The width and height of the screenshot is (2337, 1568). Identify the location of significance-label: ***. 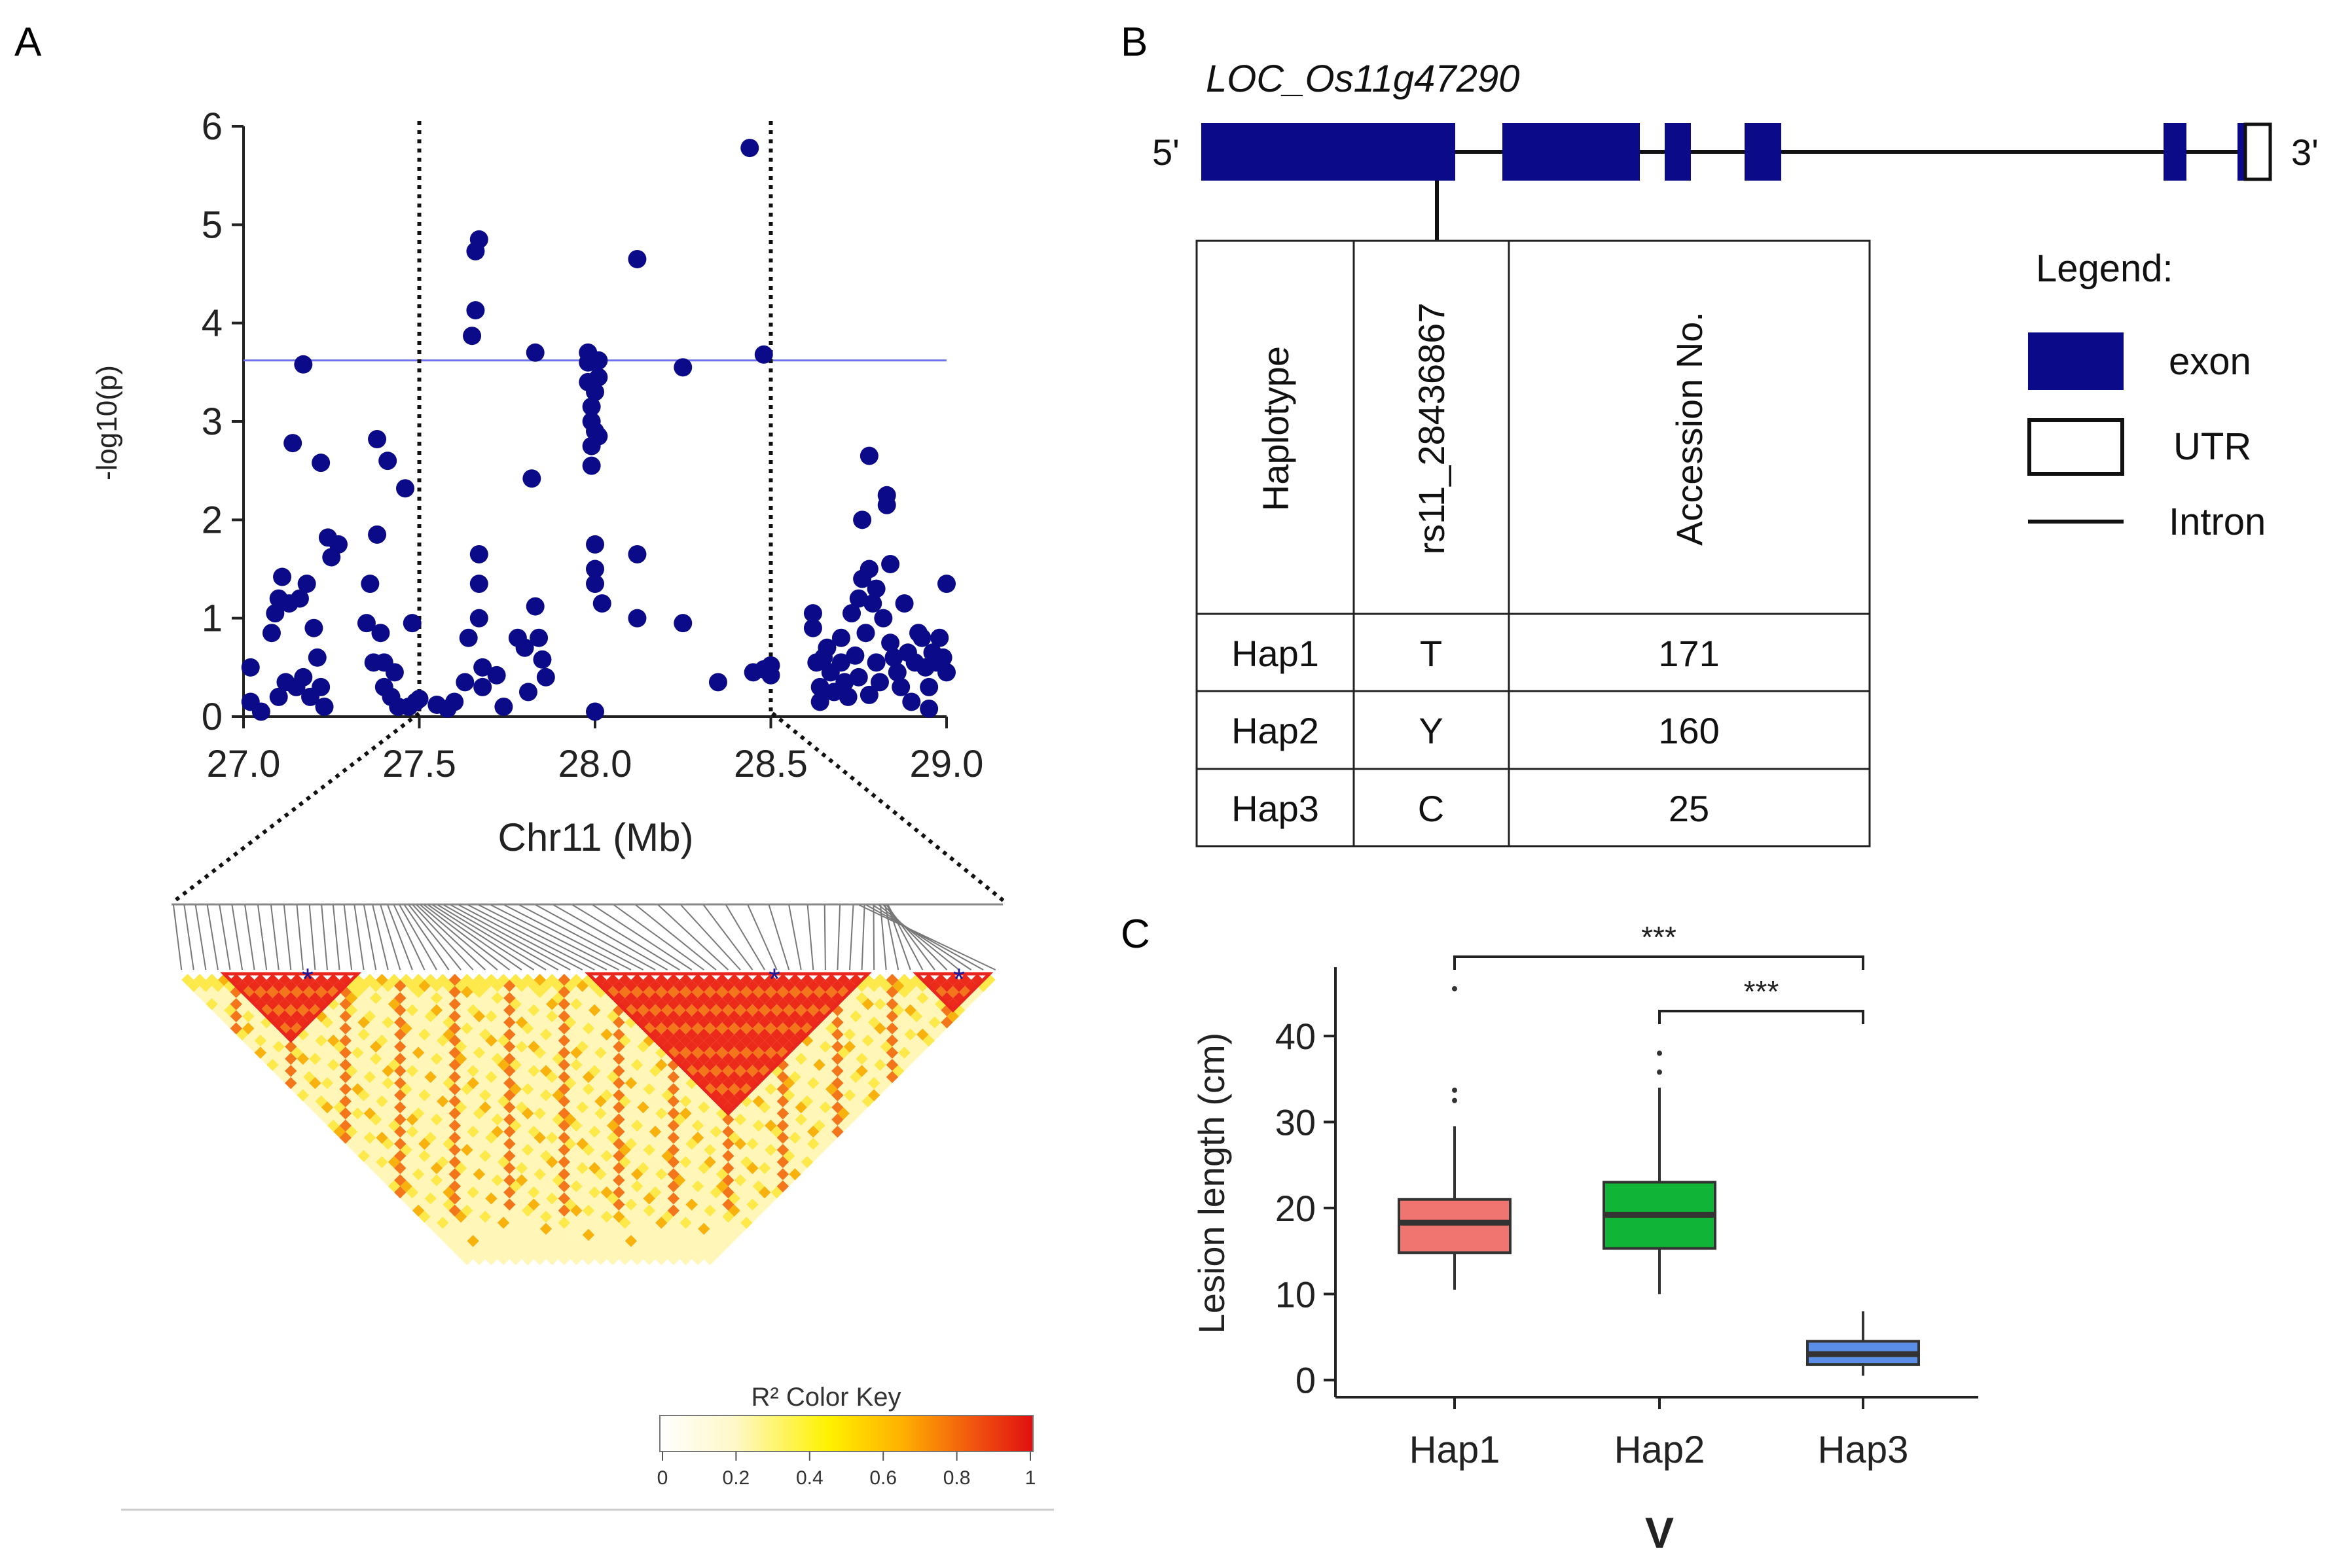
(1658, 937).